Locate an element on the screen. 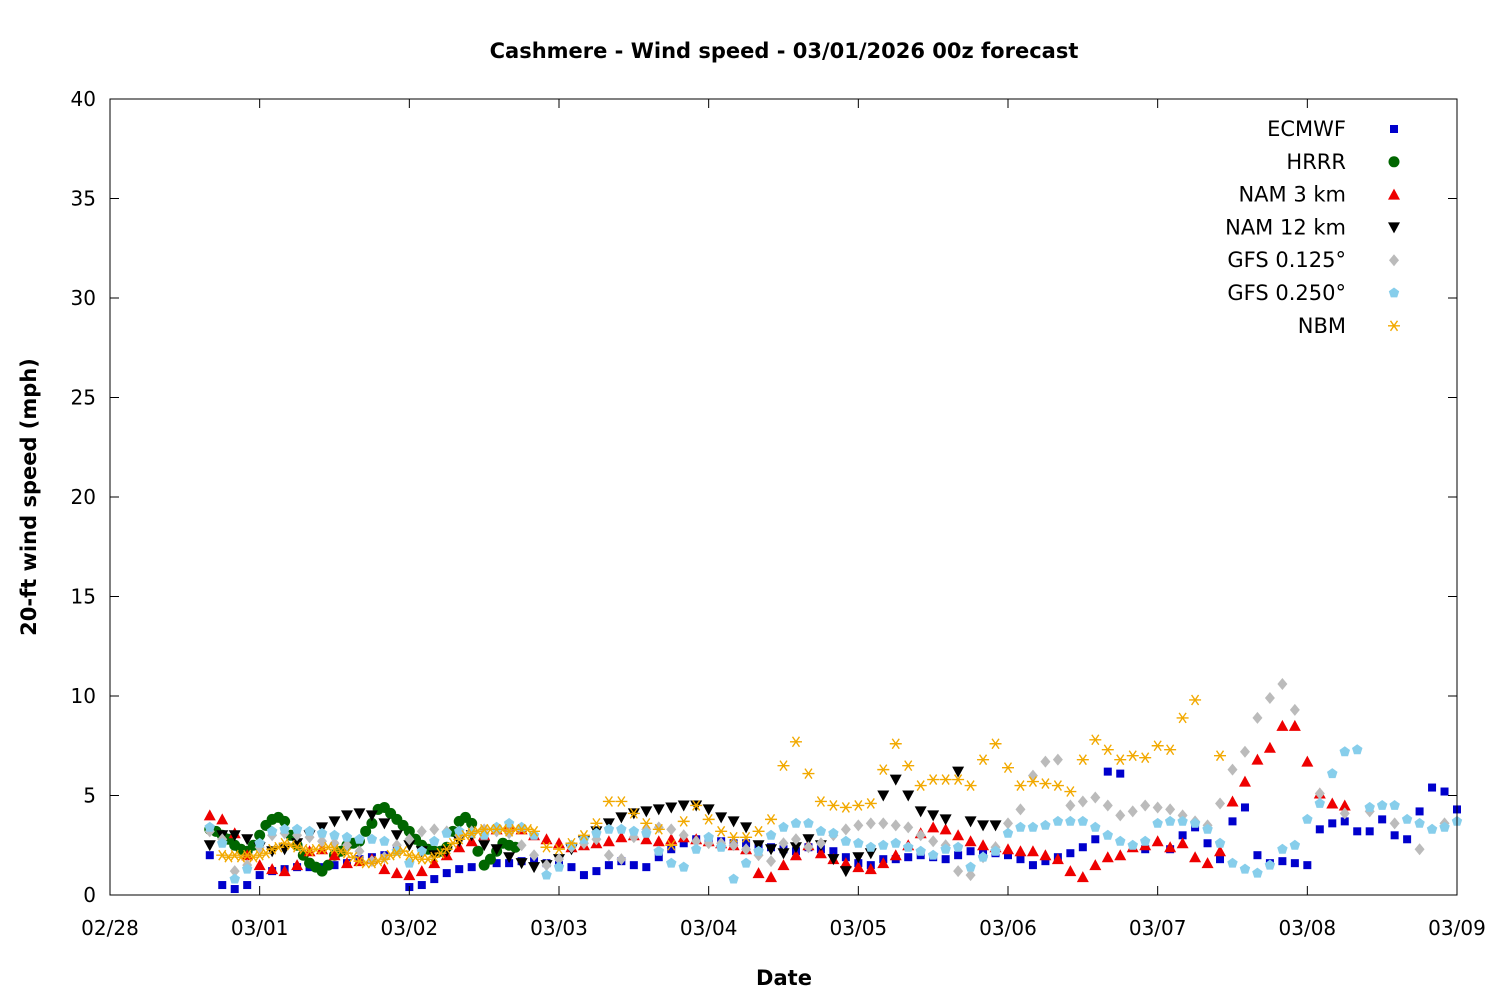  x-tick-label: 03/08 is located at coordinates (1308, 928).